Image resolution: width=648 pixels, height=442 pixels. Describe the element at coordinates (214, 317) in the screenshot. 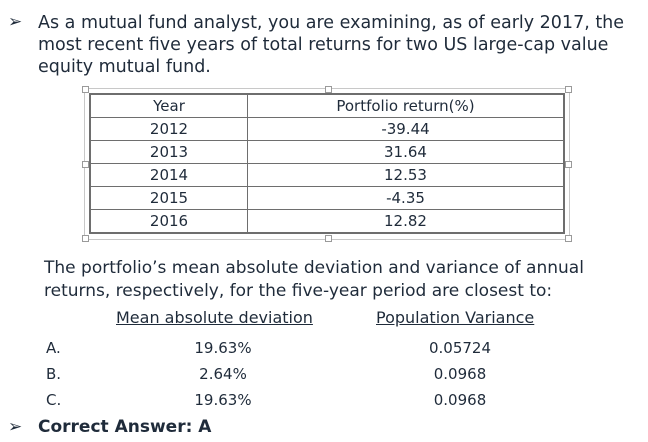

I see `header-mean-absolute-deviation: Mean absolute deviation` at that location.